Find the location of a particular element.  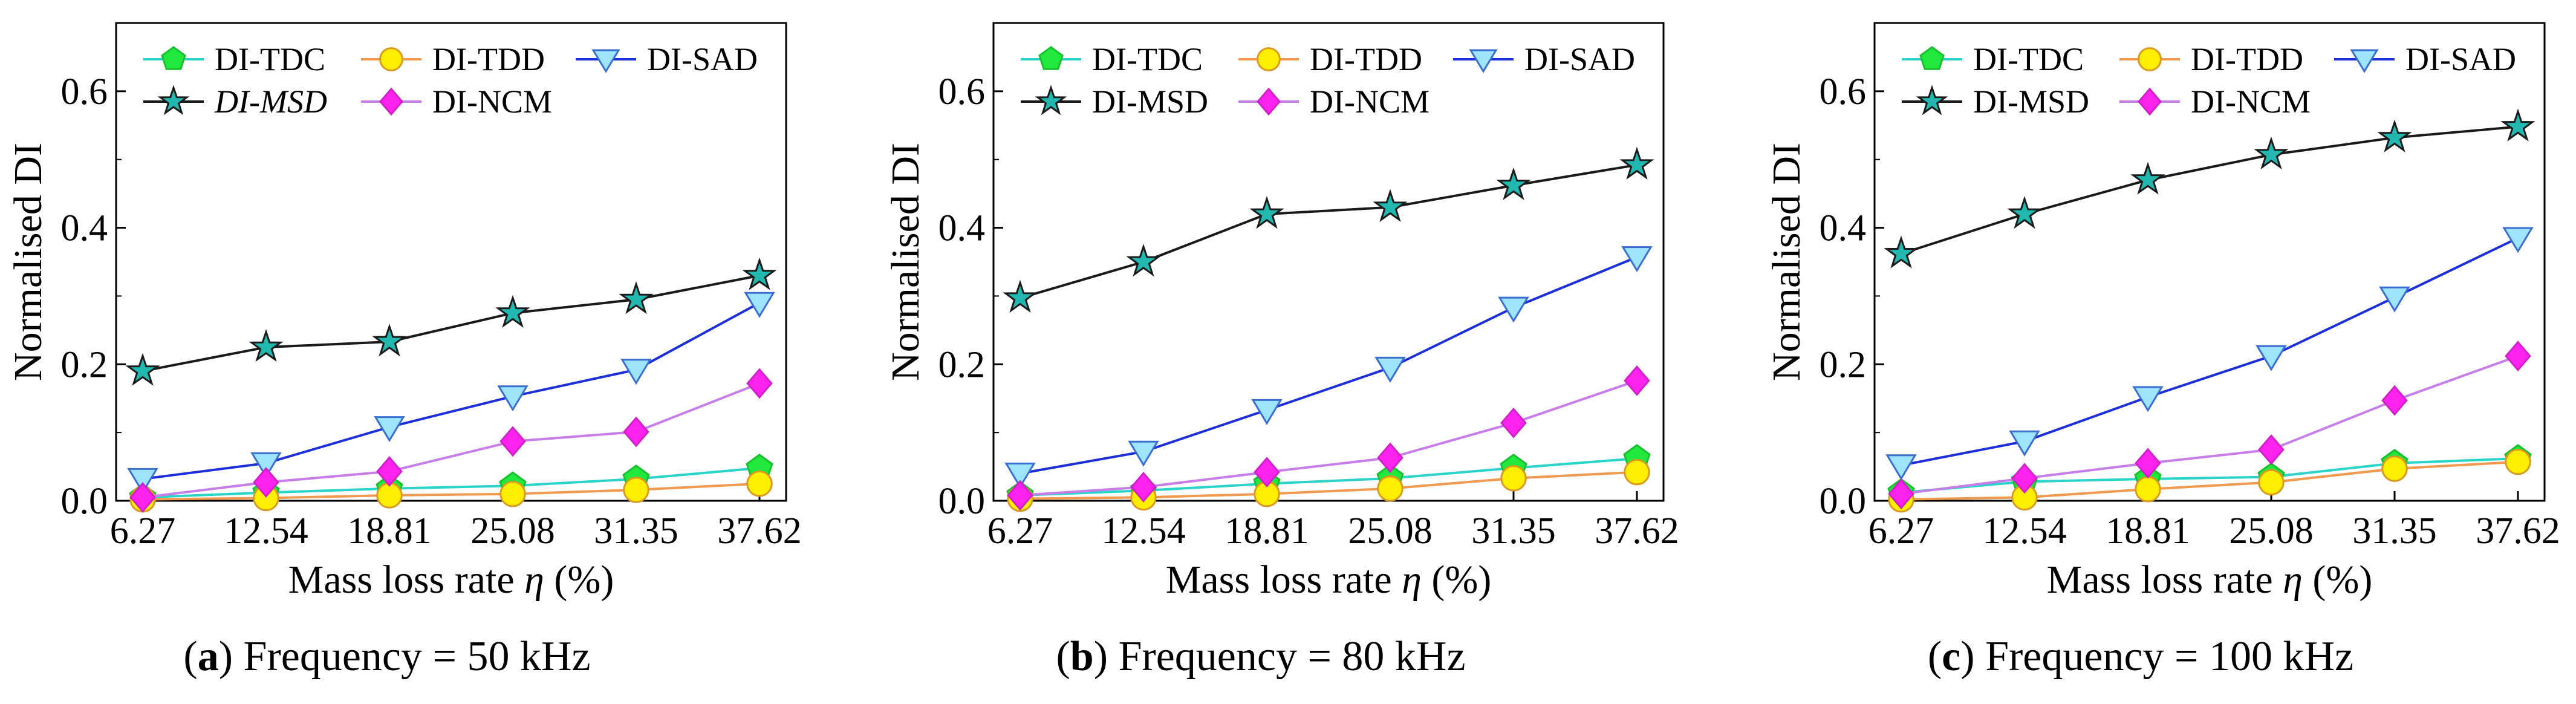

panel-caption: (a) Frequency = 50 kHz is located at coordinates (386, 656).